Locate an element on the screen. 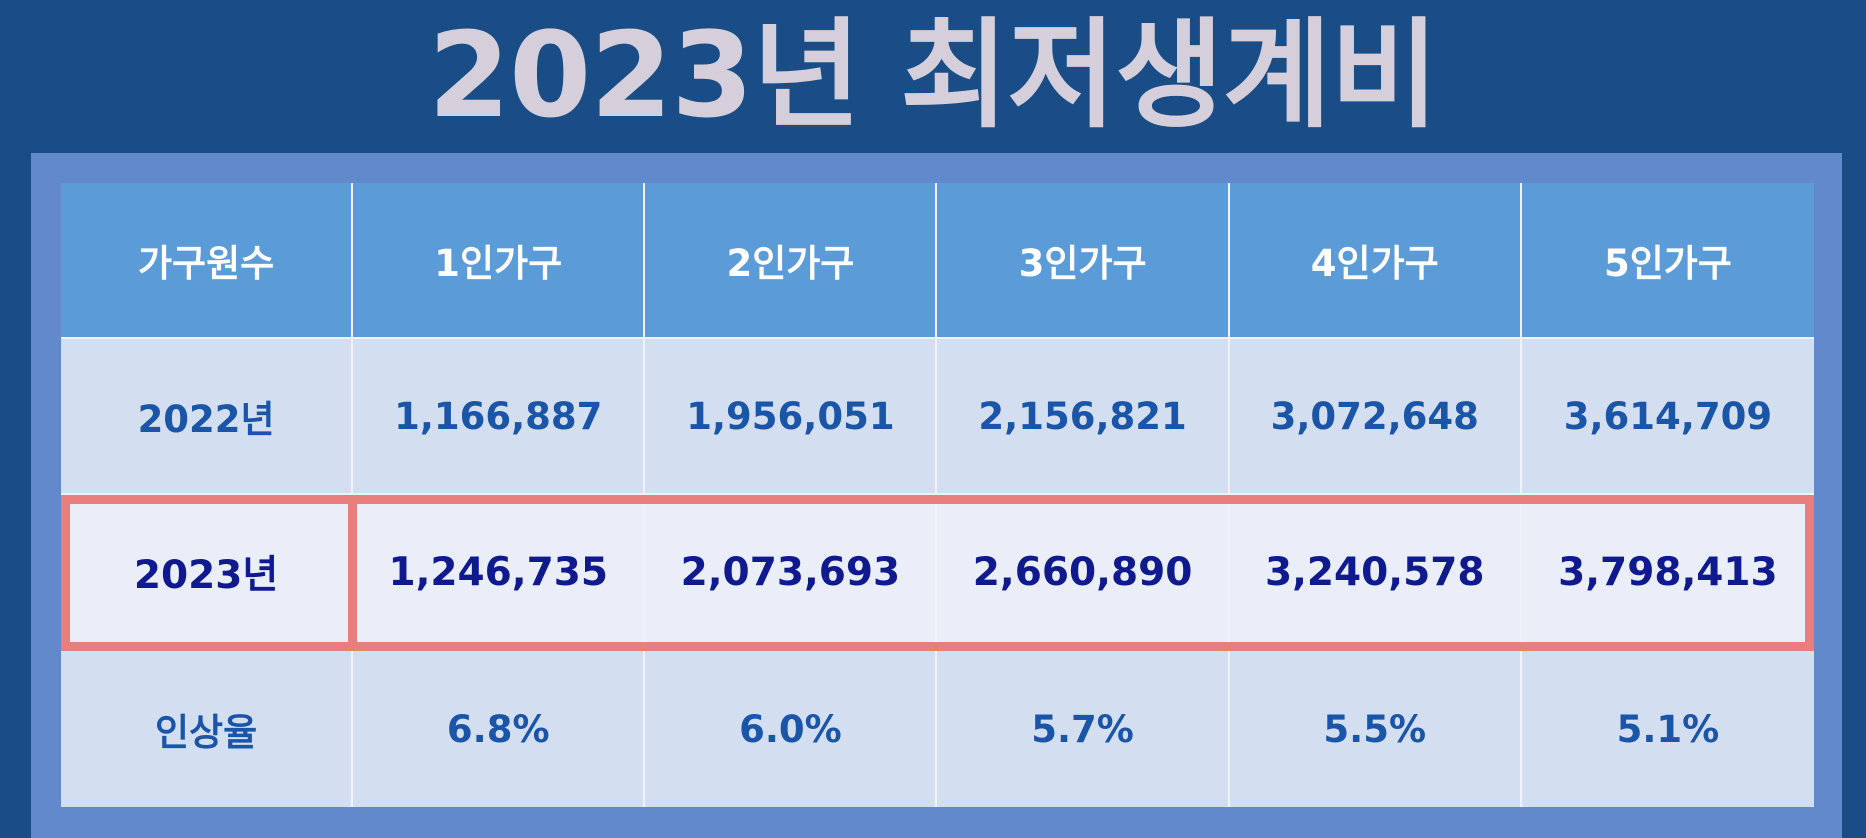 Image resolution: width=1866 pixels, height=838 pixels. row-label-2022: 2022년 is located at coordinates (207, 417).